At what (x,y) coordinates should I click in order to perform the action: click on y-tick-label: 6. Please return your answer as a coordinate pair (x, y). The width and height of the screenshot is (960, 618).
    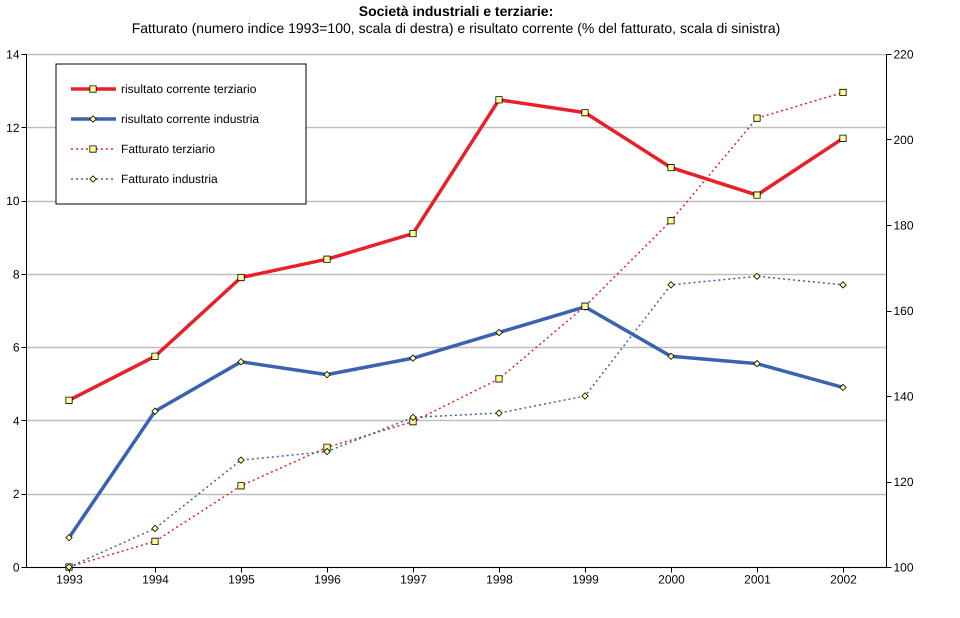
    Looking at the image, I should click on (16, 347).